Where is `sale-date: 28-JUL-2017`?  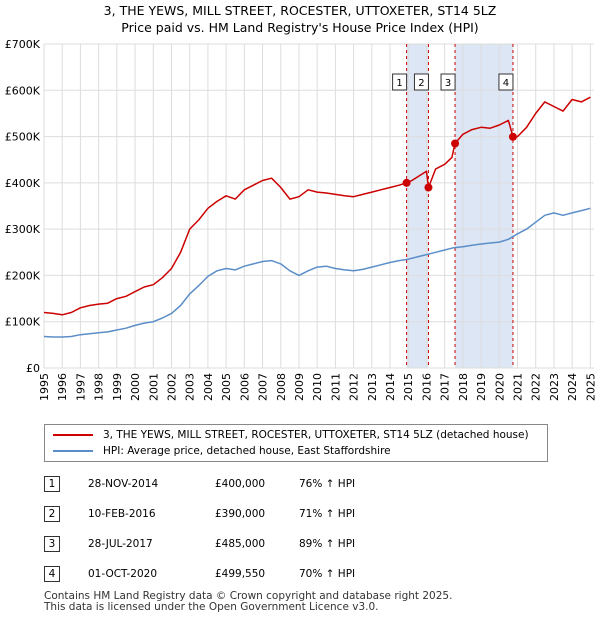 sale-date: 28-JUL-2017 is located at coordinates (120, 544).